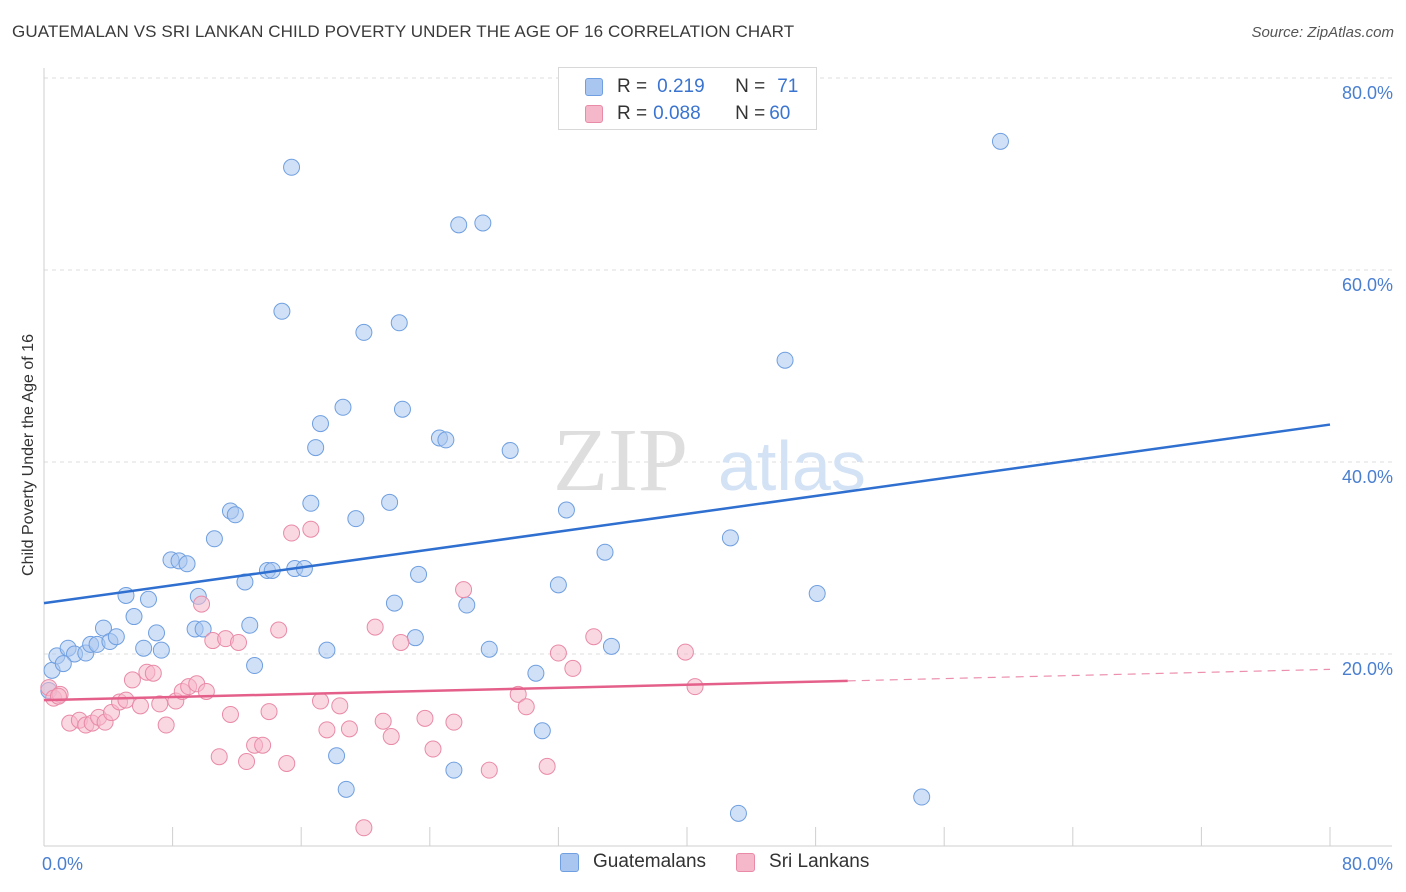  What do you see at coordinates (788, 86) in the screenshot?
I see `legend-n-value: 71` at bounding box center [788, 86].